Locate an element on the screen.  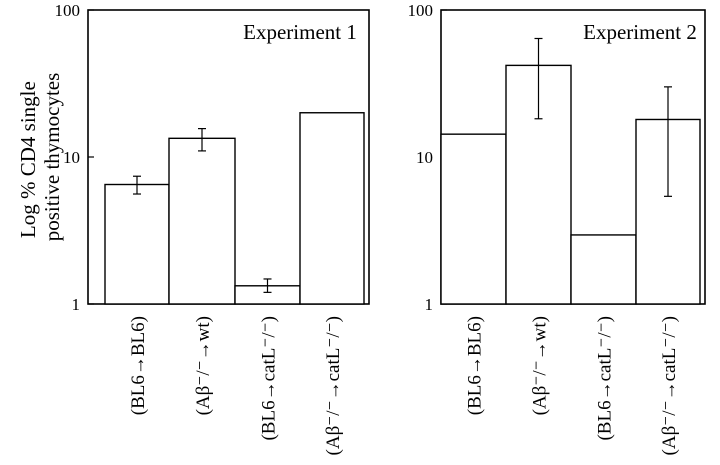
panel-title: Experiment 2 is located at coordinates (640, 32).